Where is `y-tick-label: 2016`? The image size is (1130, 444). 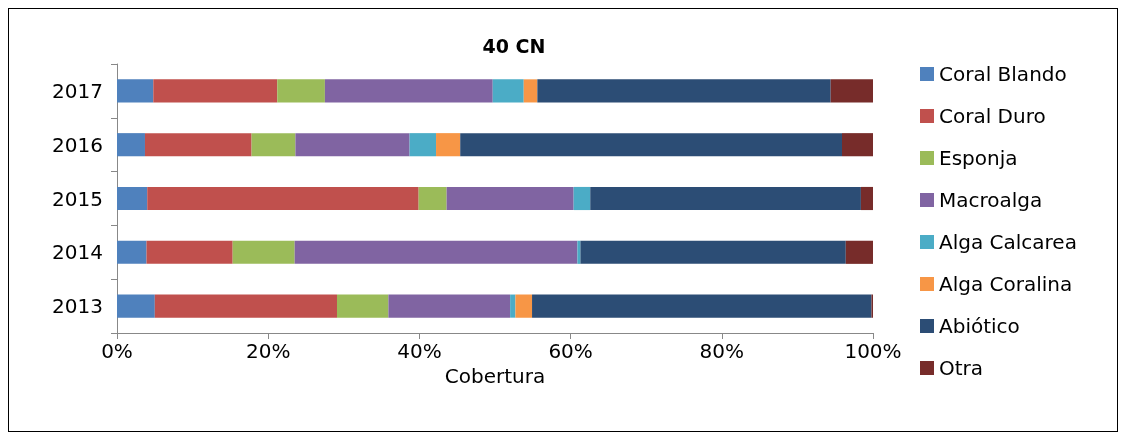 y-tick-label: 2016 is located at coordinates (77, 144).